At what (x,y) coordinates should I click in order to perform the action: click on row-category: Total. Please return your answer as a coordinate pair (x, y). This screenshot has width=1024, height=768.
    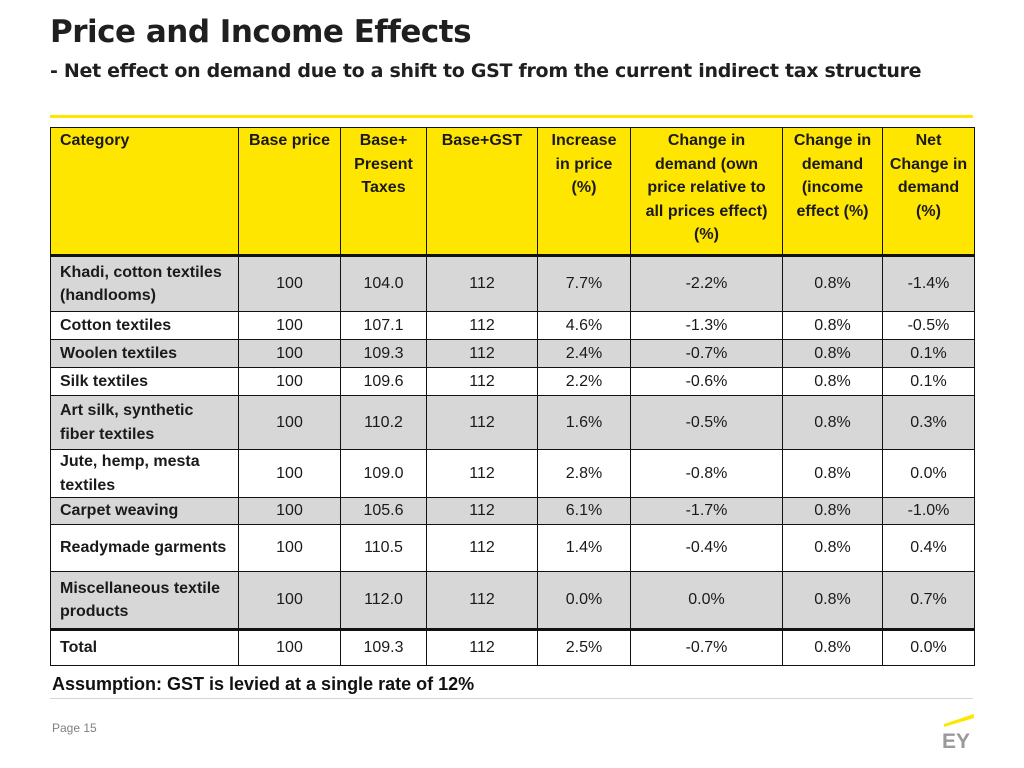
    Looking at the image, I should click on (144, 647).